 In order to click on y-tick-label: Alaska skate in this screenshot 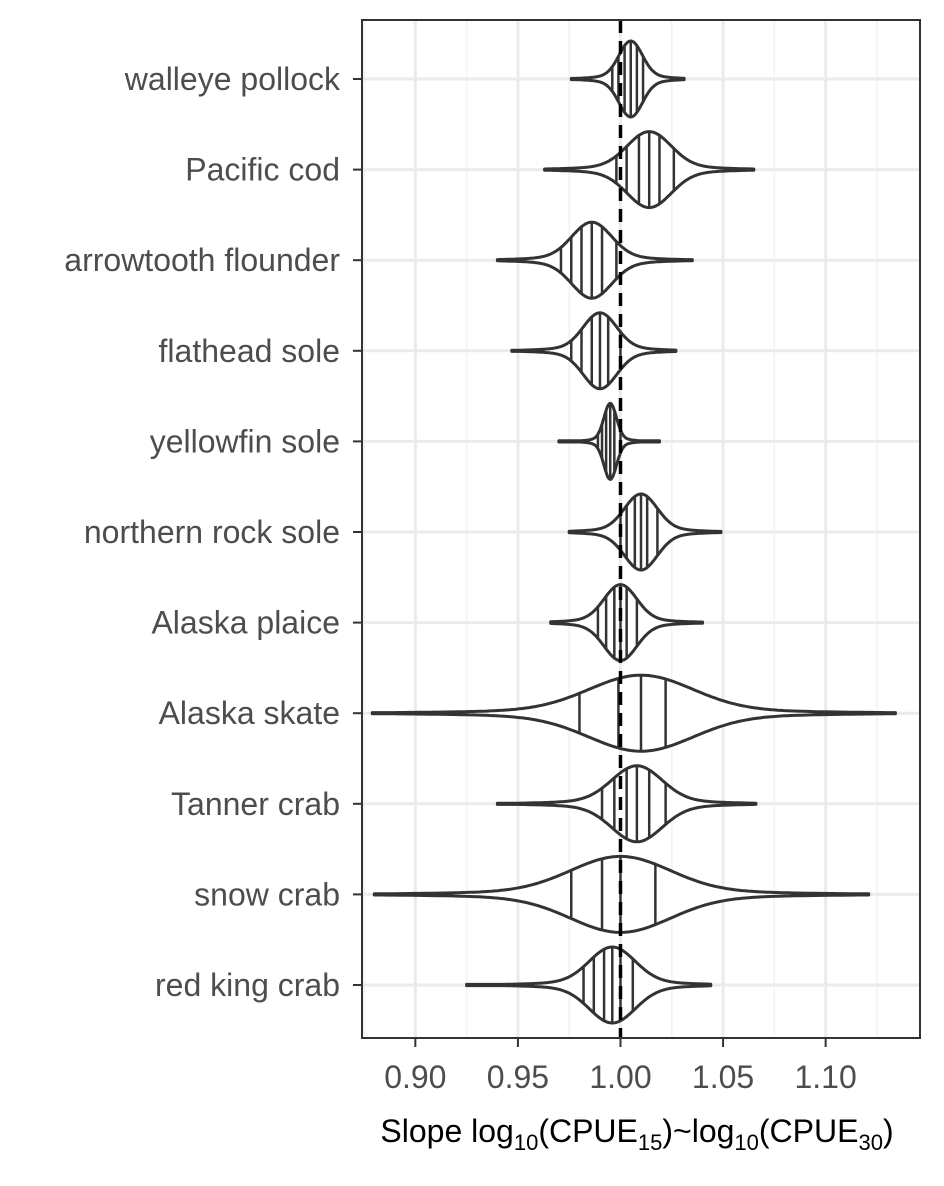, I will do `click(249, 713)`.